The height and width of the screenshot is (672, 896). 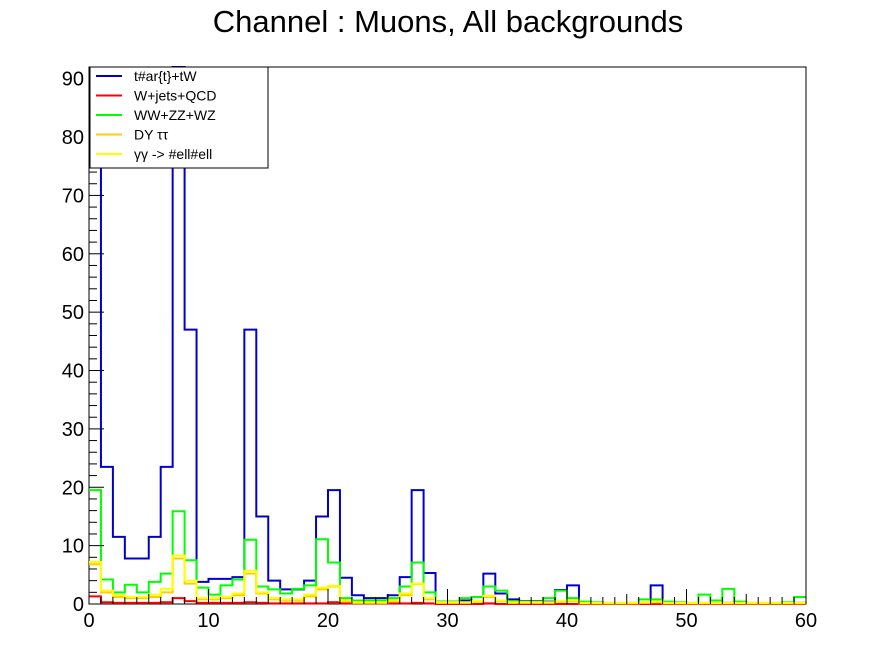 I want to click on y-tick-label: 20, so click(x=73, y=488).